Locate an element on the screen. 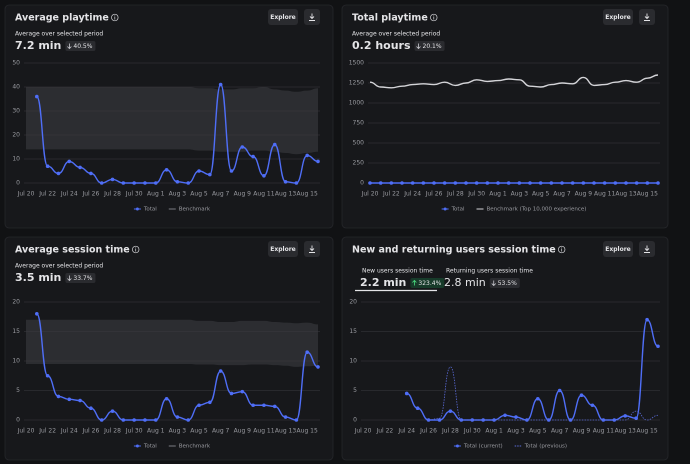  y-tick-label: 50 is located at coordinates (16, 63).